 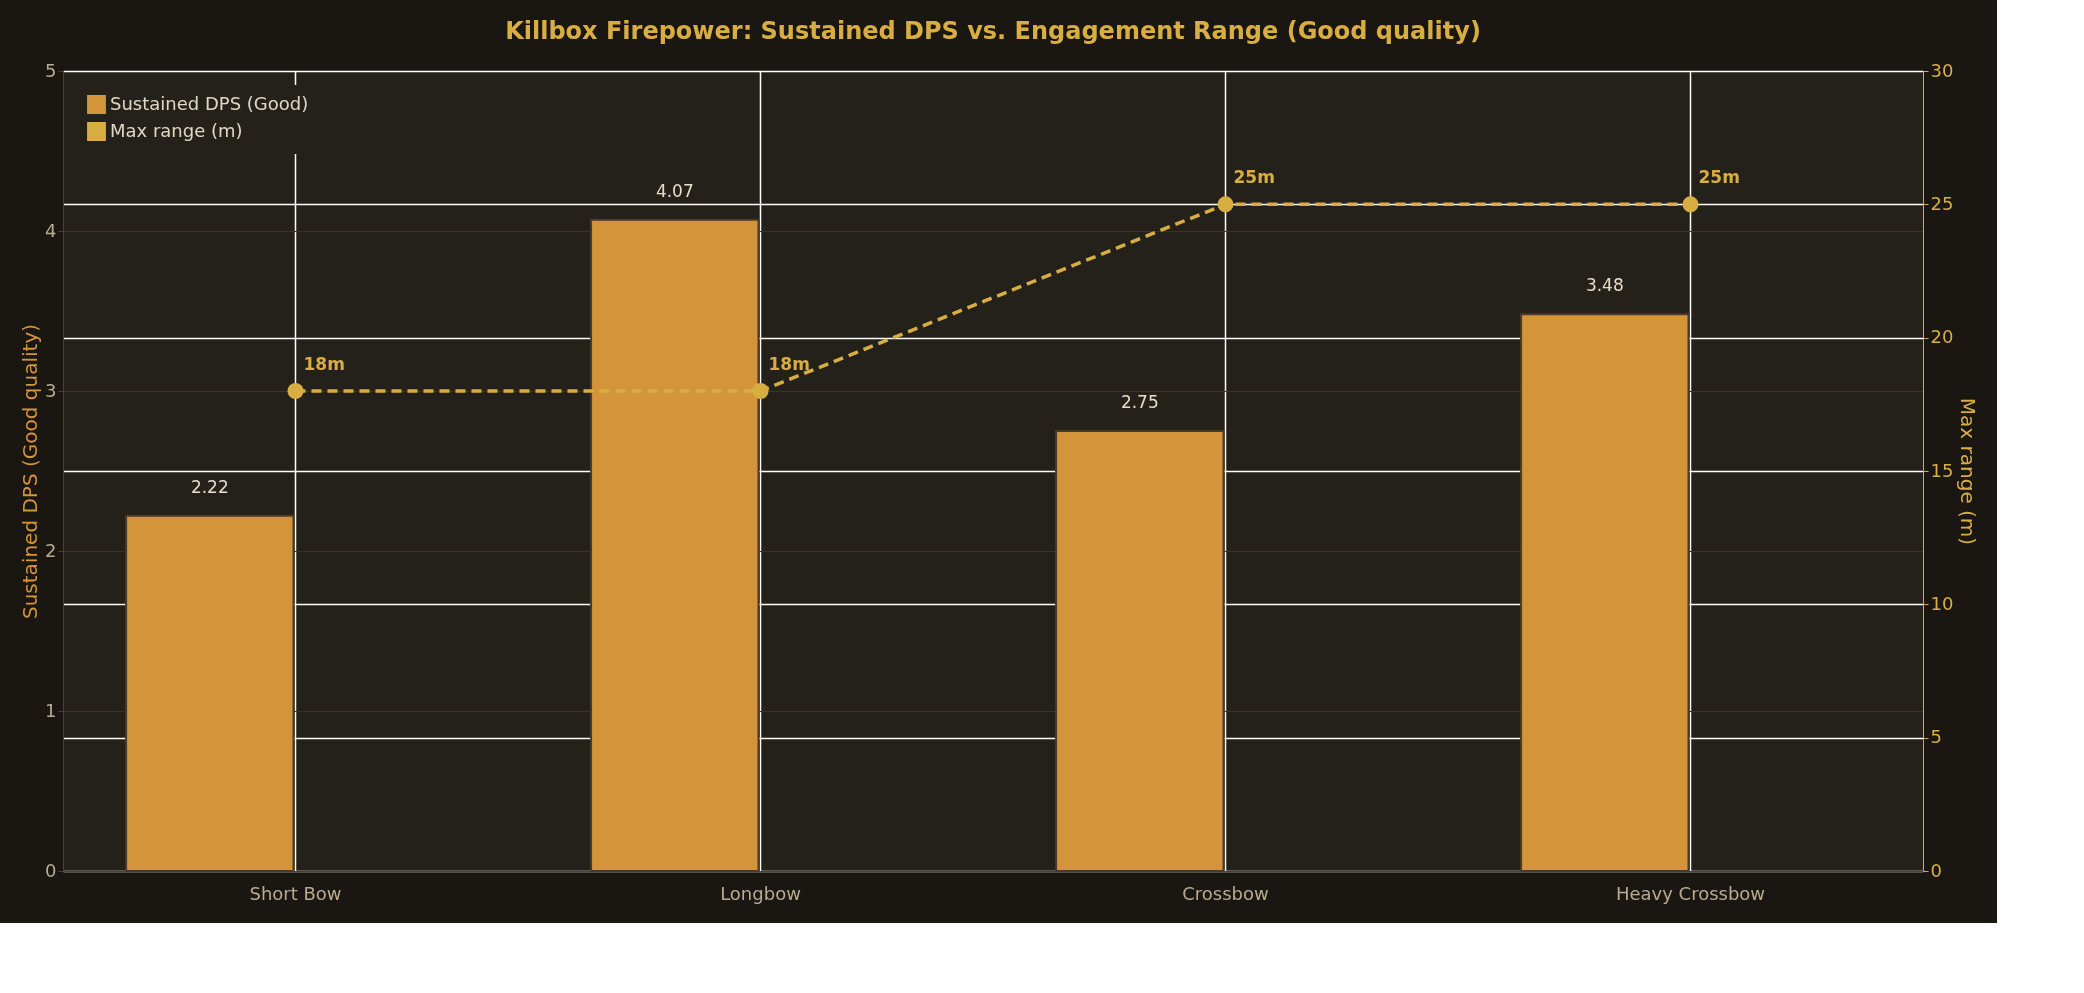 What do you see at coordinates (1936, 870) in the screenshot?
I see `y2-tick-label: 0` at bounding box center [1936, 870].